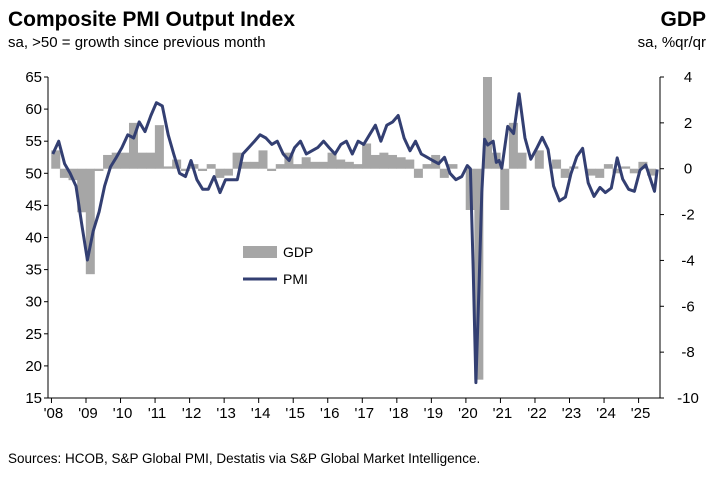  Describe the element at coordinates (123, 413) in the screenshot. I see `x-tick-label: '10` at that location.